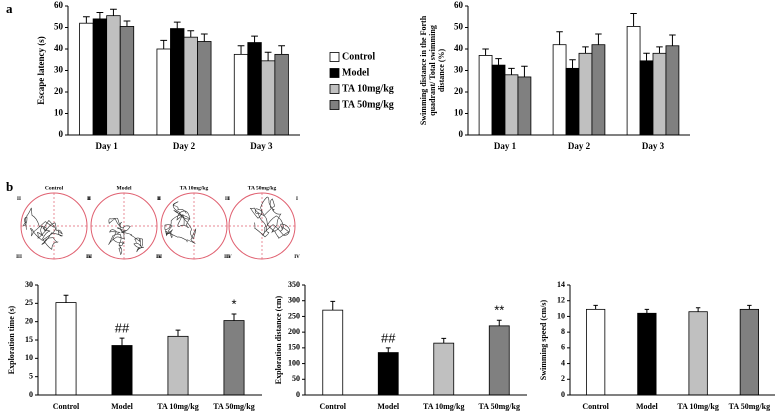 This screenshot has height=412, width=782. I want to click on y-tick-label: 8, so click(563, 331).